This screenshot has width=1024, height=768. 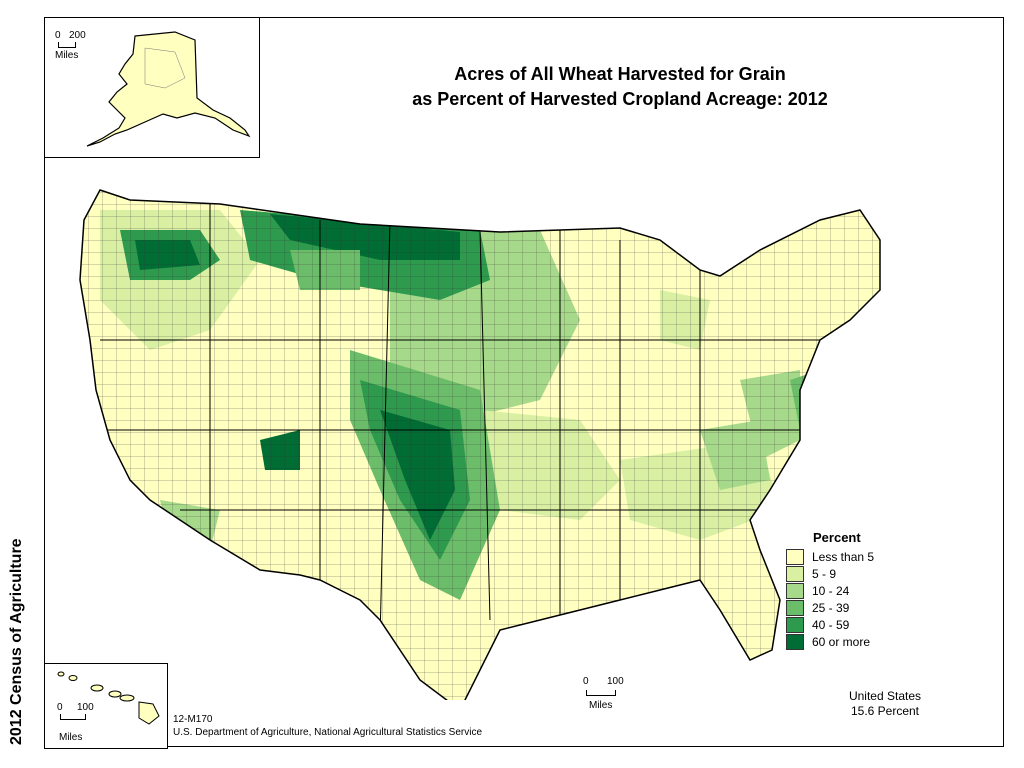 I want to click on legend-label: Less than 5, so click(x=843, y=556).